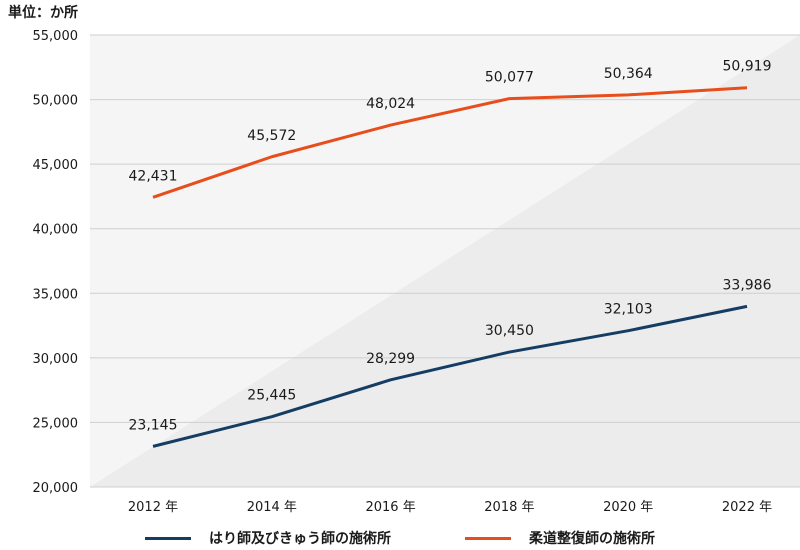 The width and height of the screenshot is (800, 550). I want to click on data-label-series-2: 48,024, so click(390, 104).